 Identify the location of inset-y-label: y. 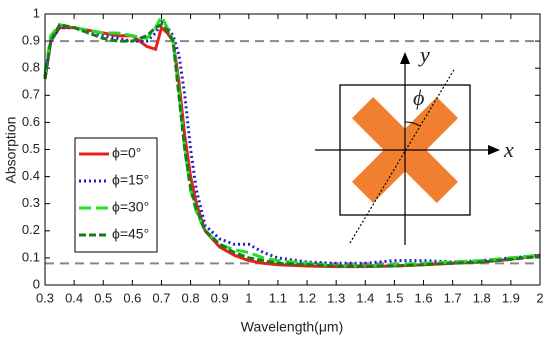
(424, 54).